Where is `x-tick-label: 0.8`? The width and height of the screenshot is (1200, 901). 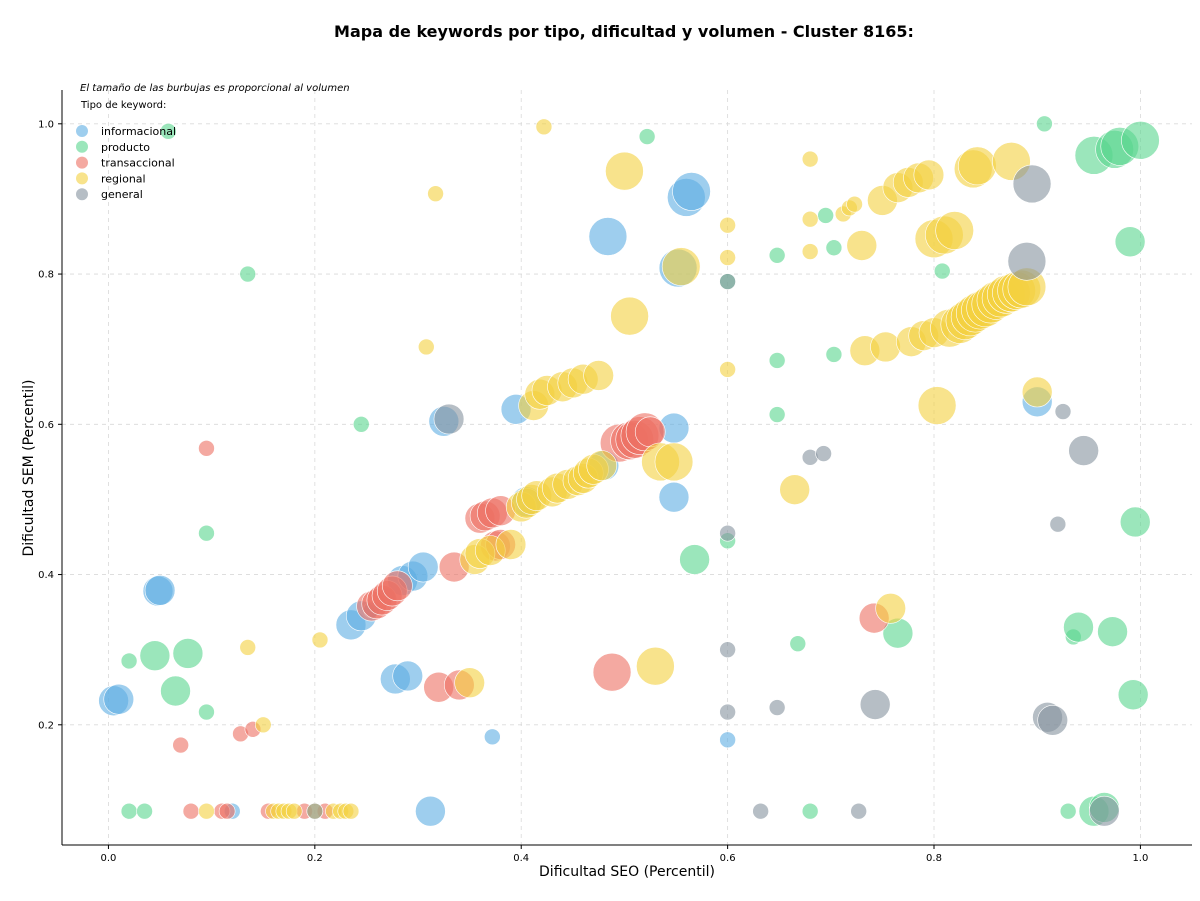
x-tick-label: 0.8 is located at coordinates (934, 858).